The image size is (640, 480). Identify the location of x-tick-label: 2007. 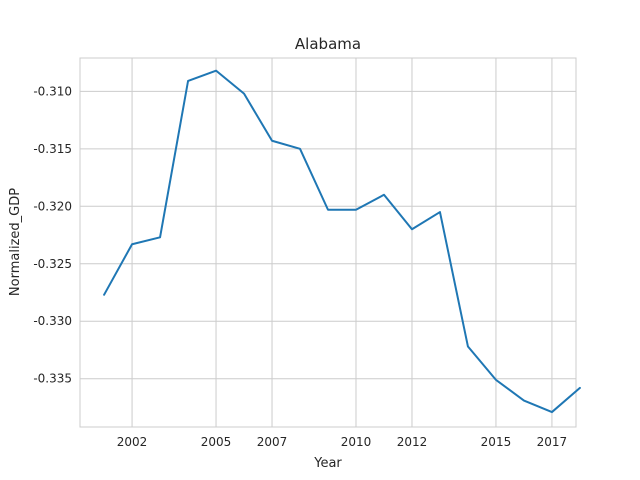
(272, 442).